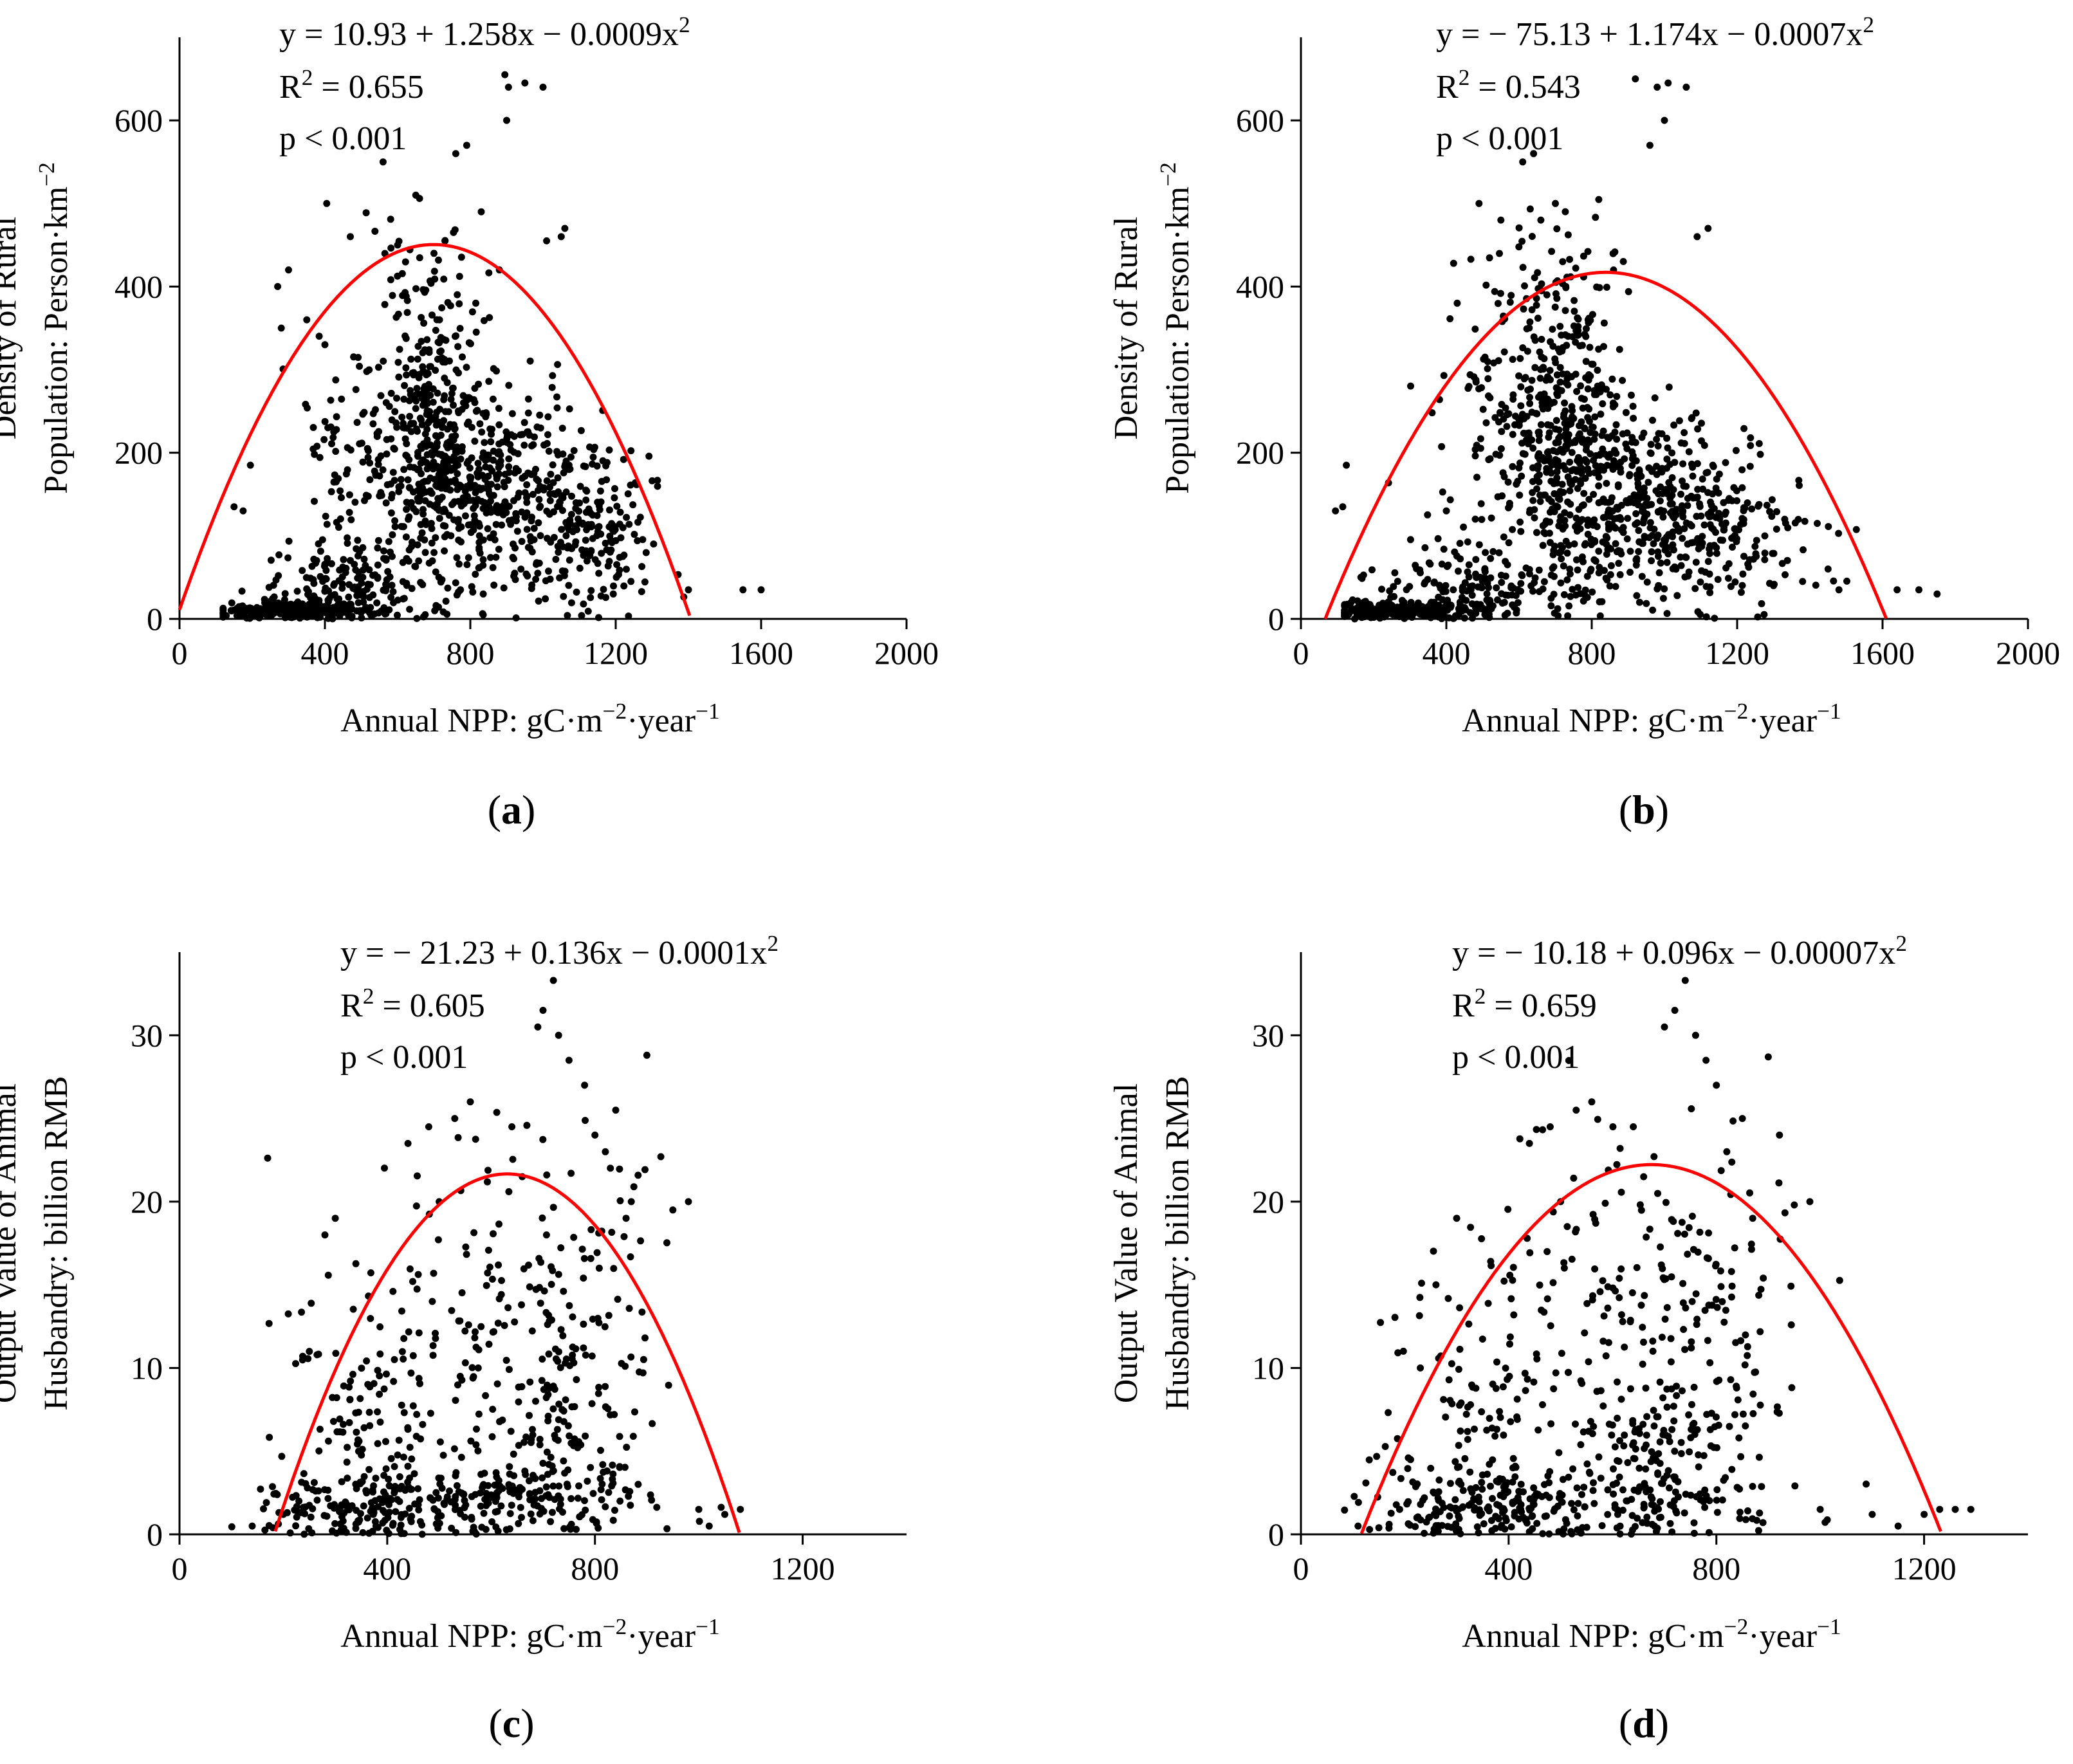 This screenshot has width=2073, height=1764. What do you see at coordinates (1260, 453) in the screenshot?
I see `y-tick-label: 200` at bounding box center [1260, 453].